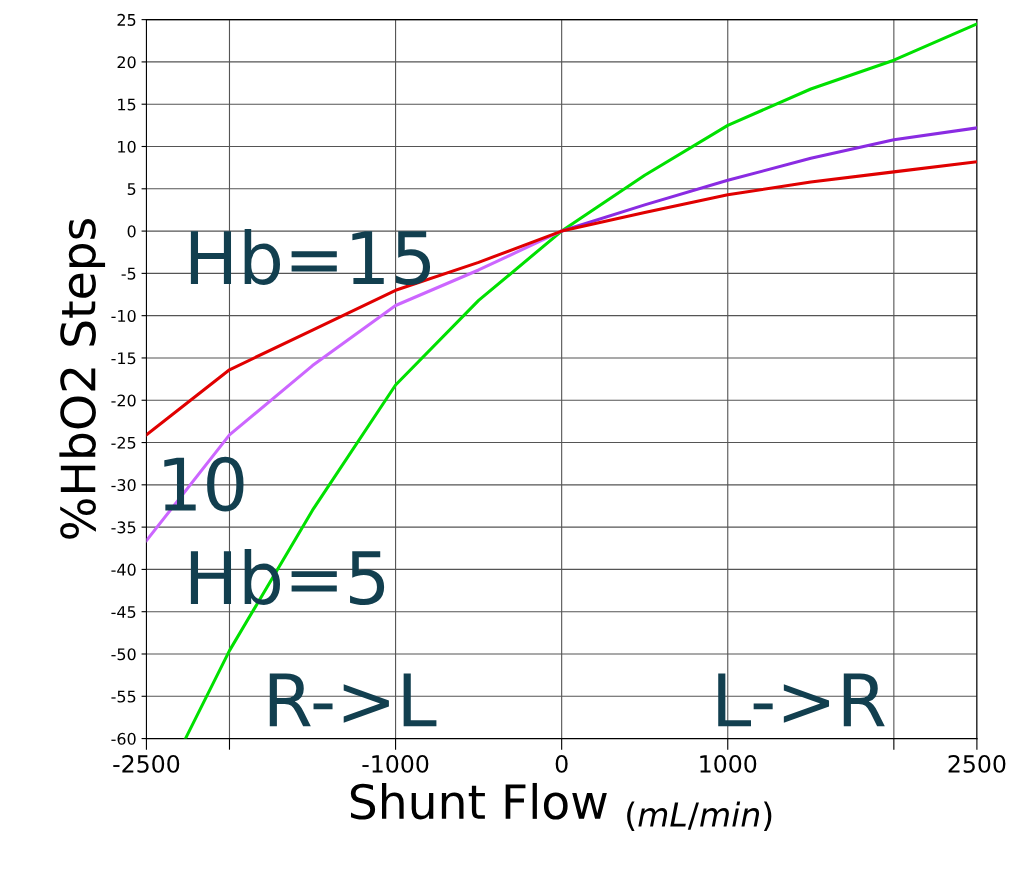 This screenshot has height=892, width=1024. I want to click on y-tick-label: 5, so click(131, 189).